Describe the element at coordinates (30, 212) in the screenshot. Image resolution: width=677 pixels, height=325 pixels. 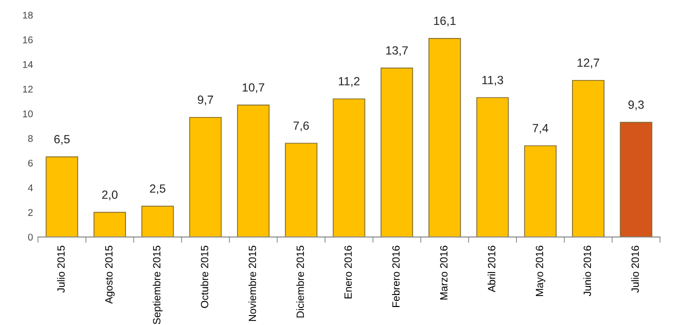
I see `y-tick-label: 2` at that location.